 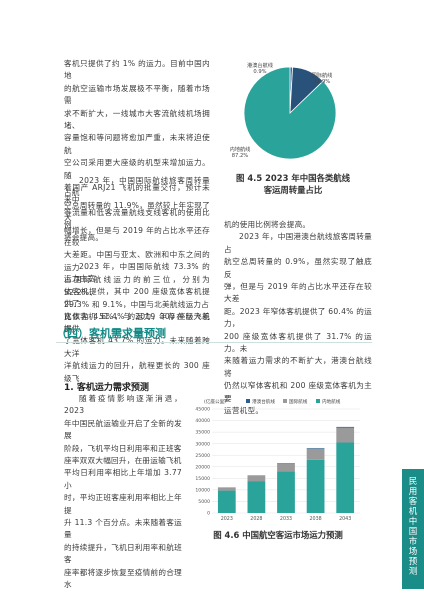 What do you see at coordinates (137, 70) in the screenshot?
I see `text-line: 客机只提供了约 1% 的运力。目前中国内地` at bounding box center [137, 70].